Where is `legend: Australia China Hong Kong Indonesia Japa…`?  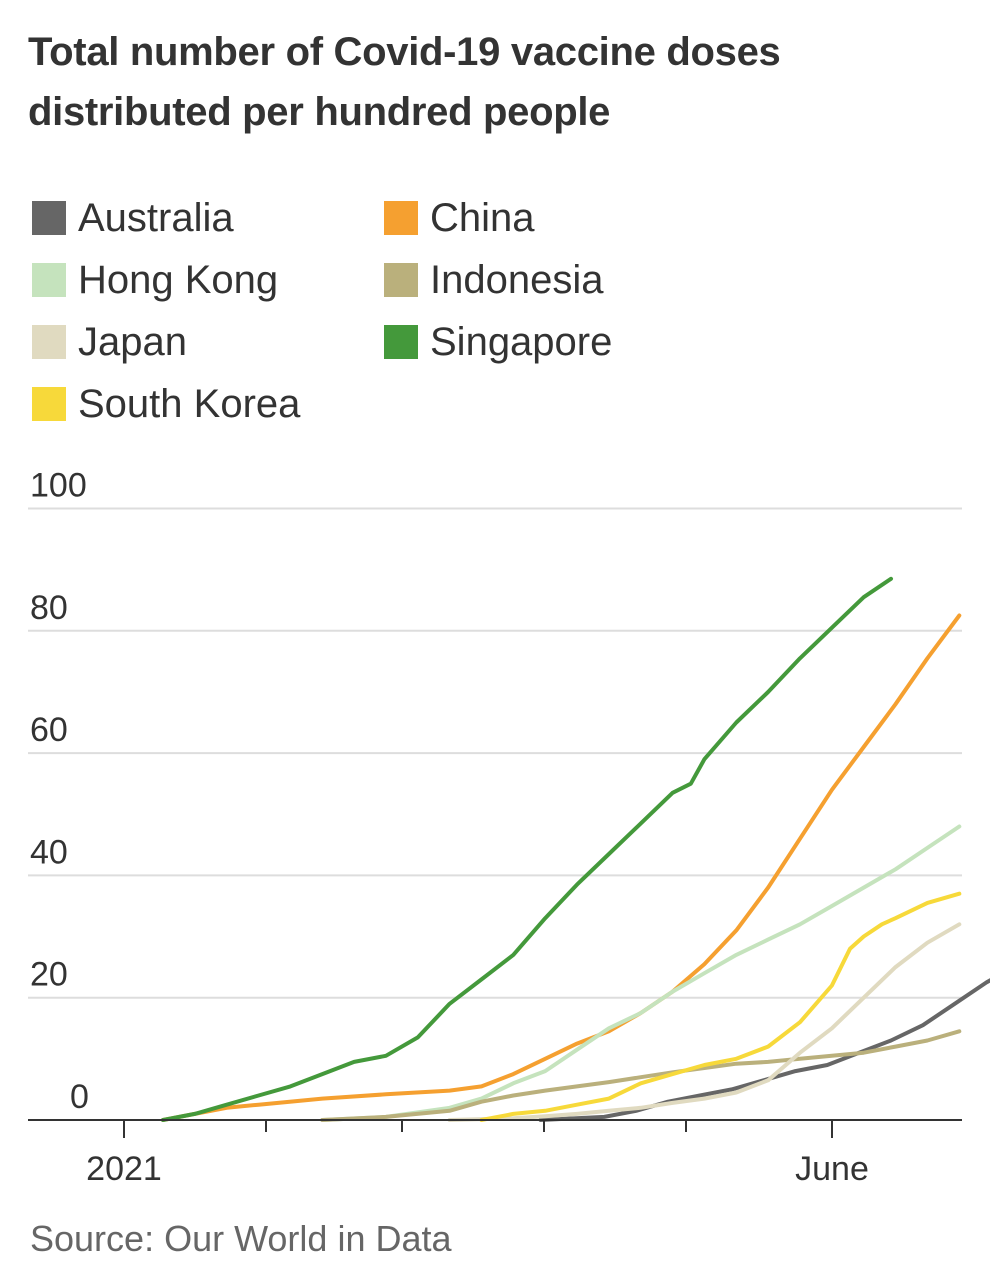
legend: Australia China Hong Kong Indonesia Japa… is located at coordinates (382, 313).